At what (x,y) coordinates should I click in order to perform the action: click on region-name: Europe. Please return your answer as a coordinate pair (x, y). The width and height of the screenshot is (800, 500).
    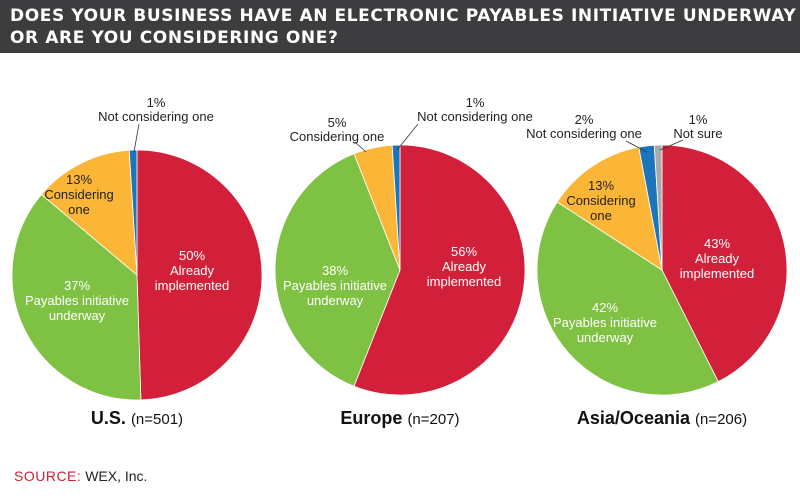
    Looking at the image, I should click on (371, 418).